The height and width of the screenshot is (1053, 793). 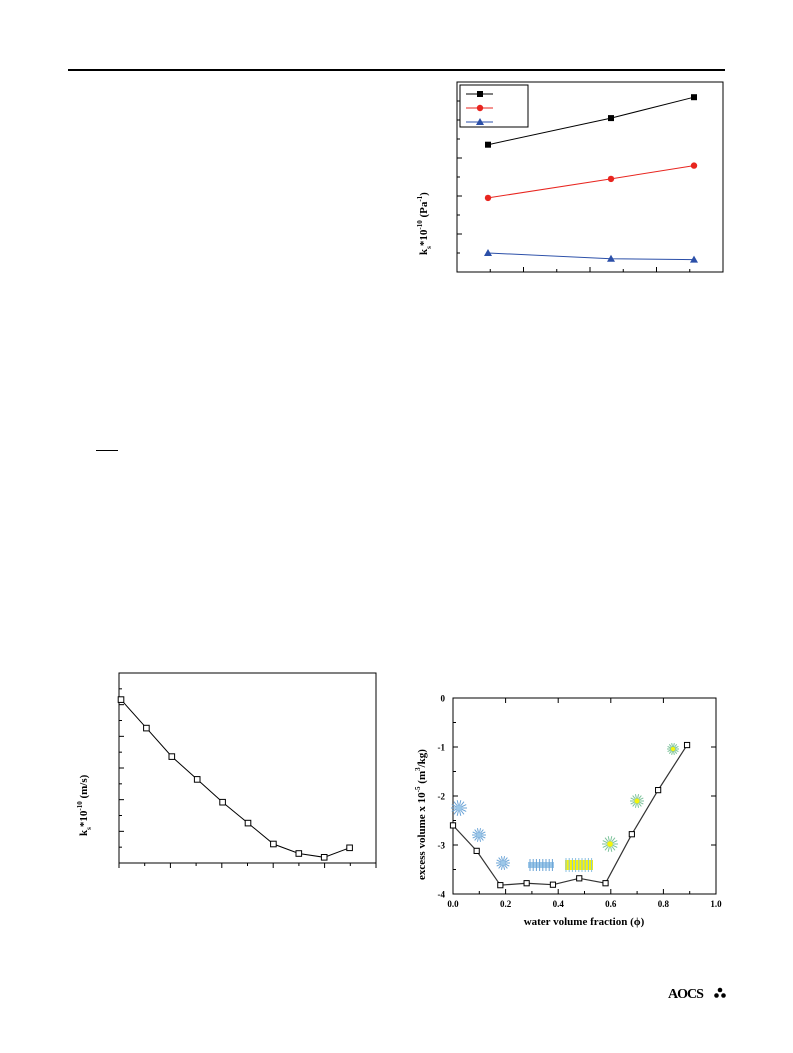 What do you see at coordinates (424, 223) in the screenshot?
I see `y-axis-label: ks*10-10 (Pa-1)` at bounding box center [424, 223].